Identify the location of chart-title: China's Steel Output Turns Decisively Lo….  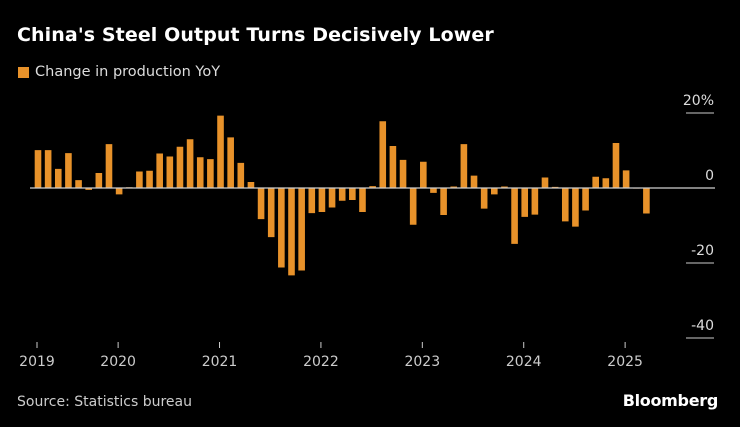
(255, 35).